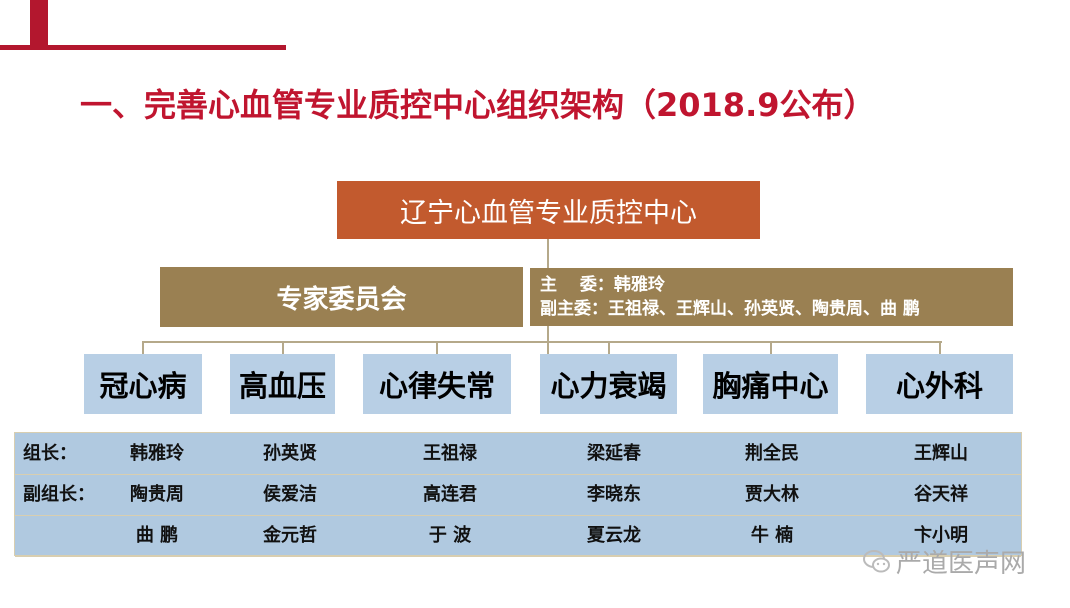 The width and height of the screenshot is (1070, 608). What do you see at coordinates (518, 454) in the screenshot?
I see `table-row: 组长： 韩雅玲 孙英贤 王祖禄 梁延春 荆全民 王辉山` at bounding box center [518, 454].